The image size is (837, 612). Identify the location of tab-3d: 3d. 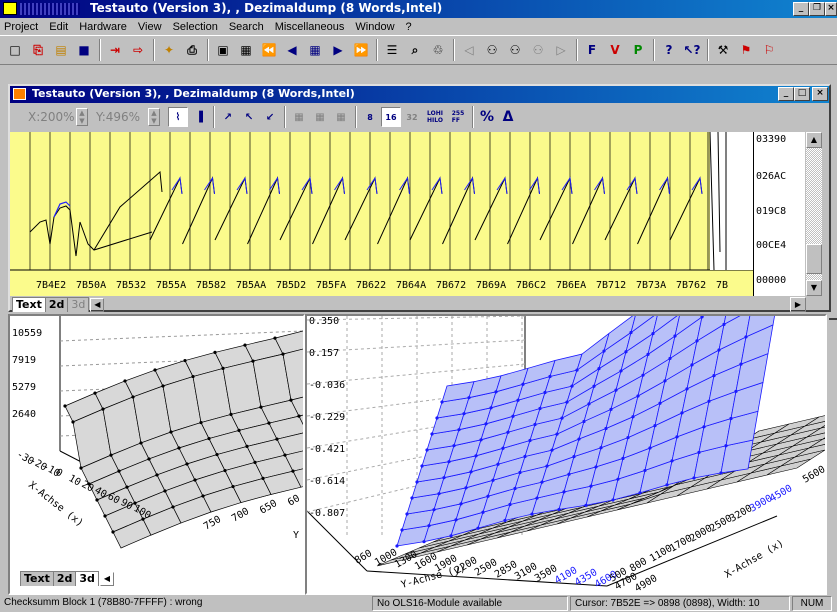
(78, 304).